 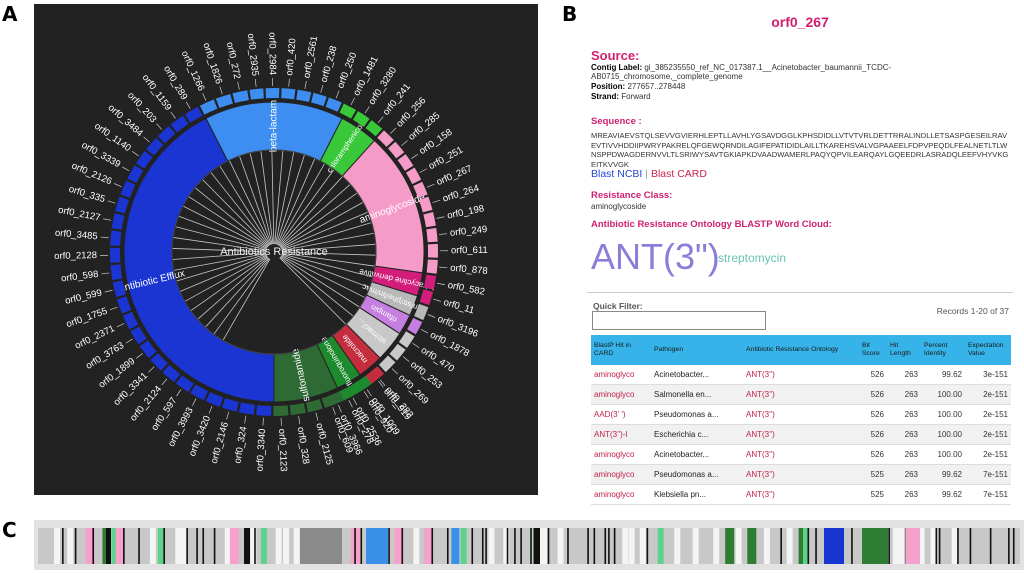 What do you see at coordinates (678, 174) in the screenshot?
I see `blast-card-link: Blast CARD` at bounding box center [678, 174].